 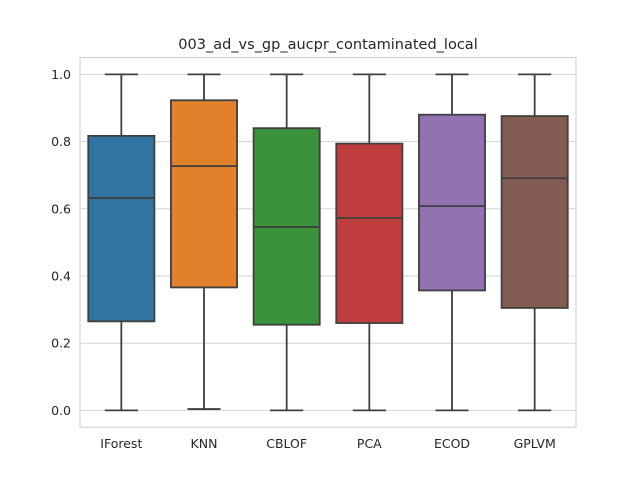 I want to click on box-gplvm, so click(x=534, y=242).